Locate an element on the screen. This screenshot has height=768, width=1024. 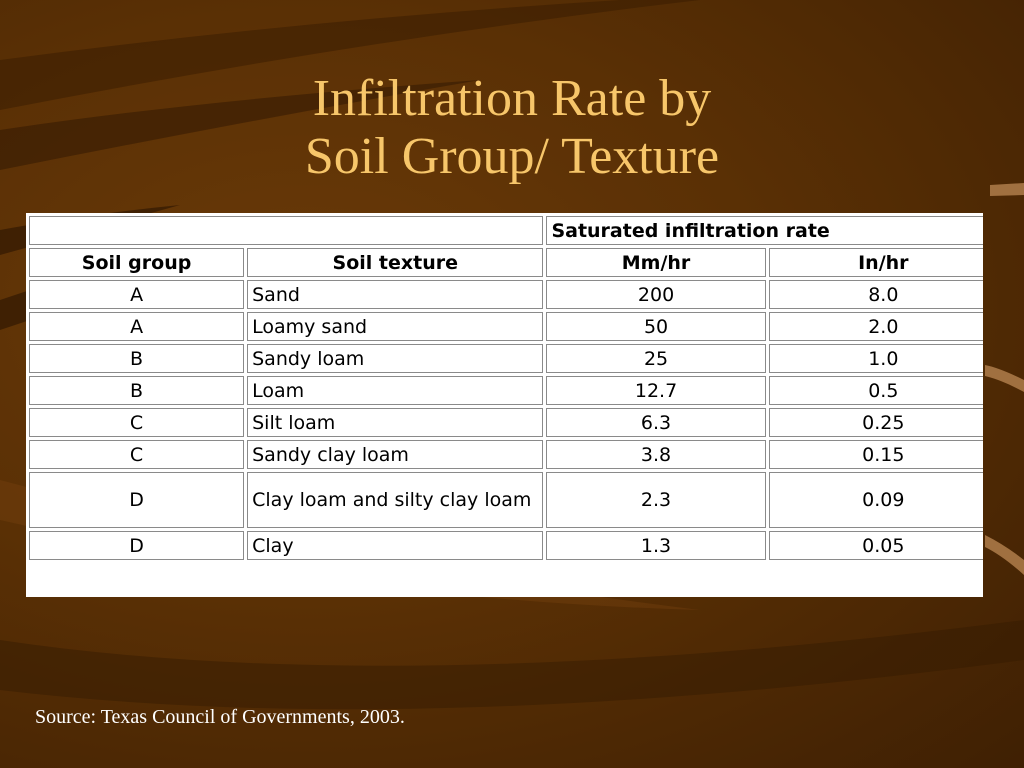
table-row: B Sandy loam 25 1.0 is located at coordinates (506, 358).